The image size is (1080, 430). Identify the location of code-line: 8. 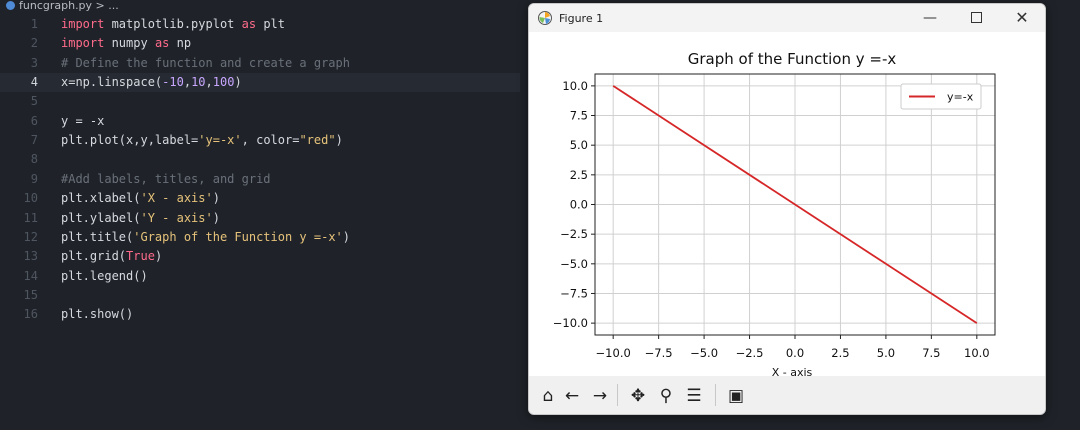
(260, 159).